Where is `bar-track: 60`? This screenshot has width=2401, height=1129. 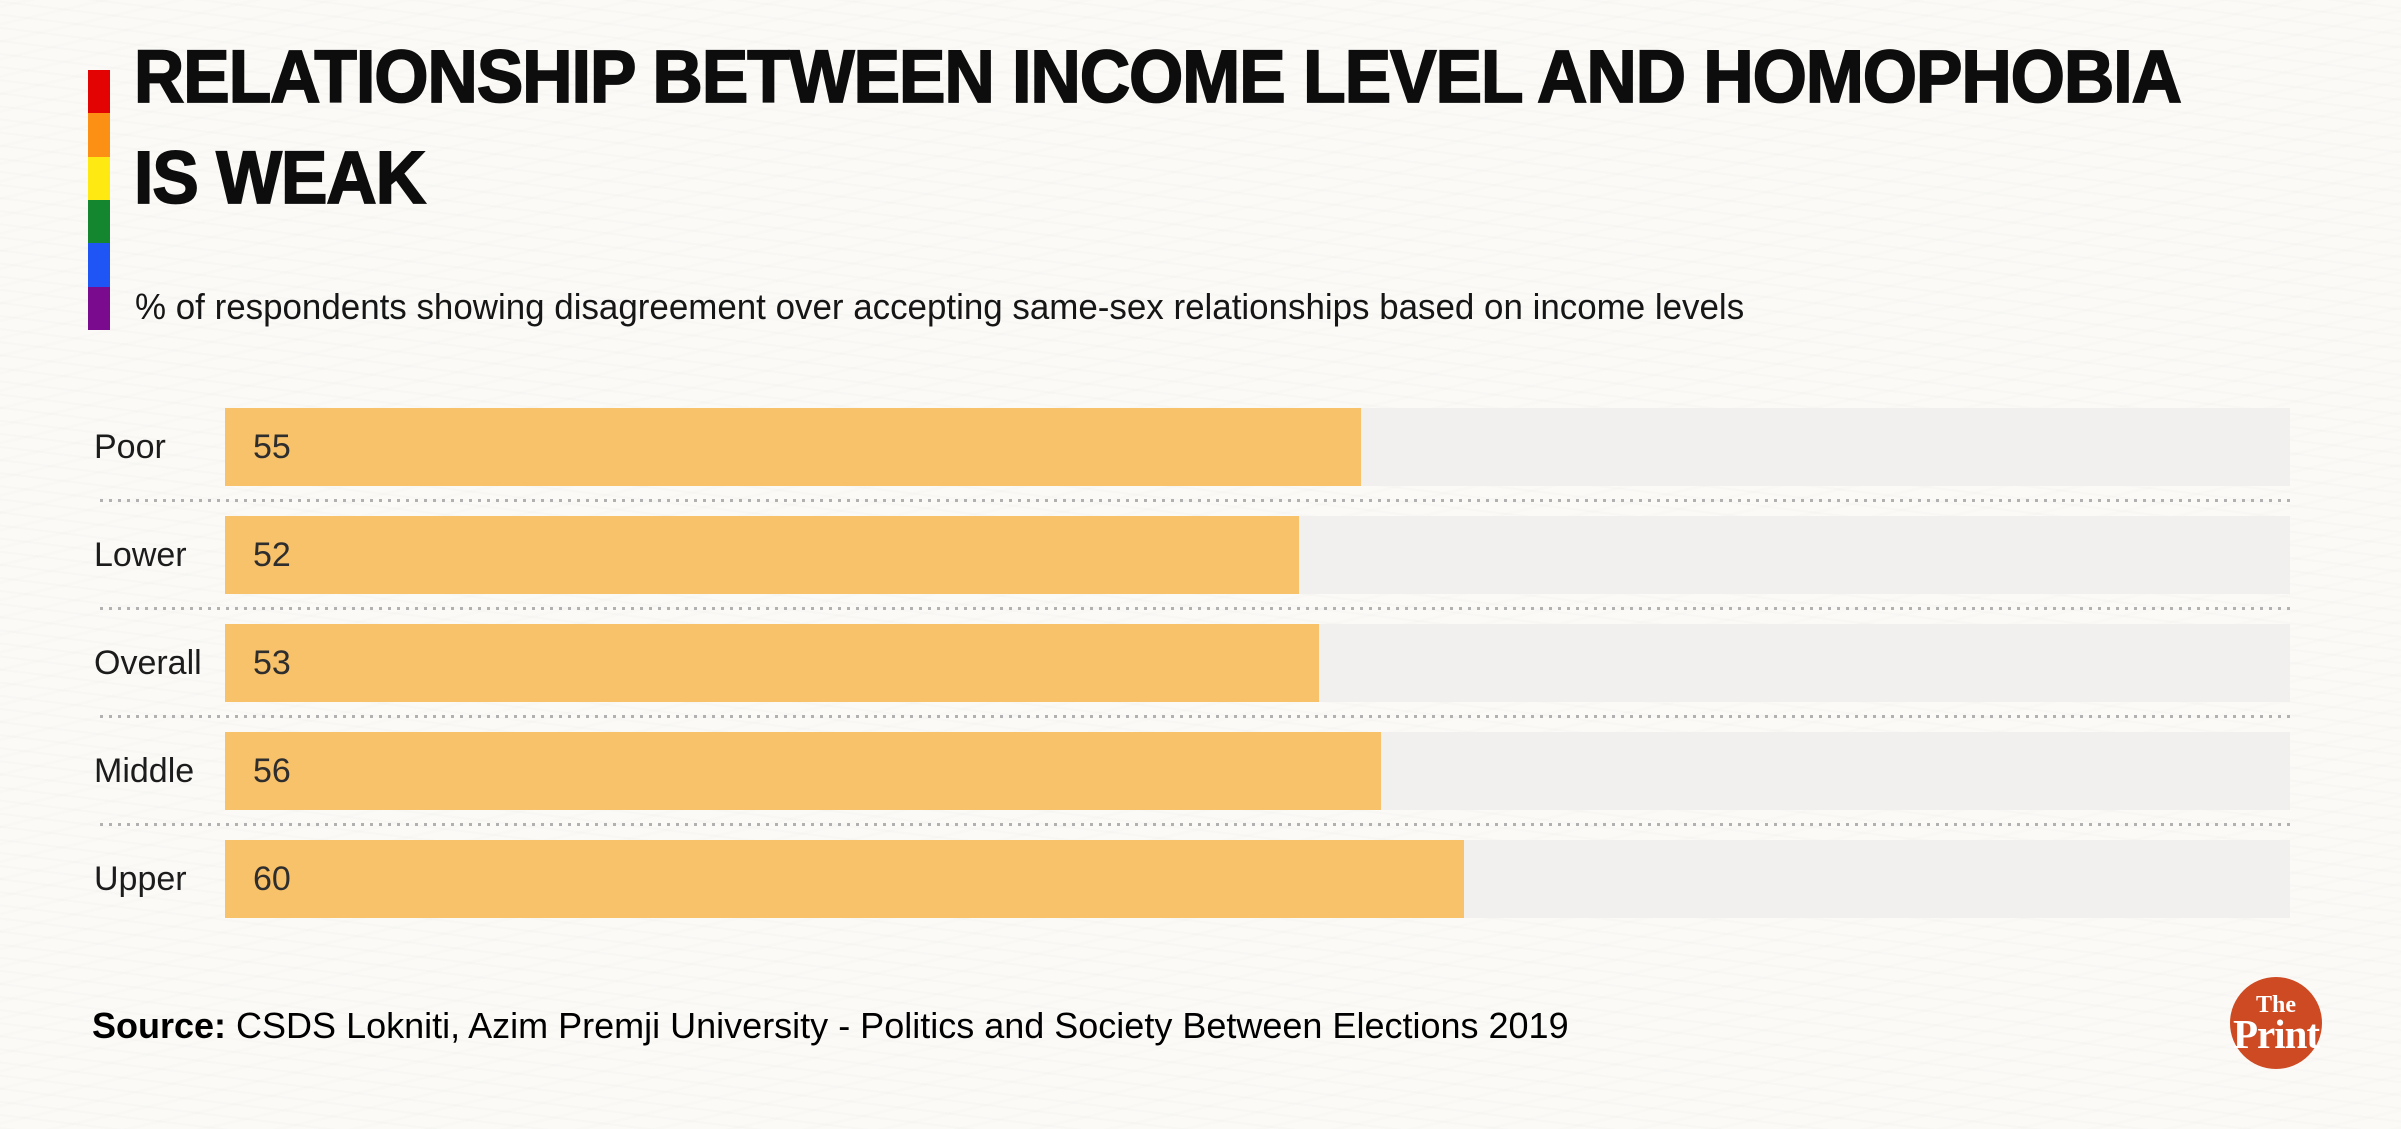 bar-track: 60 is located at coordinates (1257, 879).